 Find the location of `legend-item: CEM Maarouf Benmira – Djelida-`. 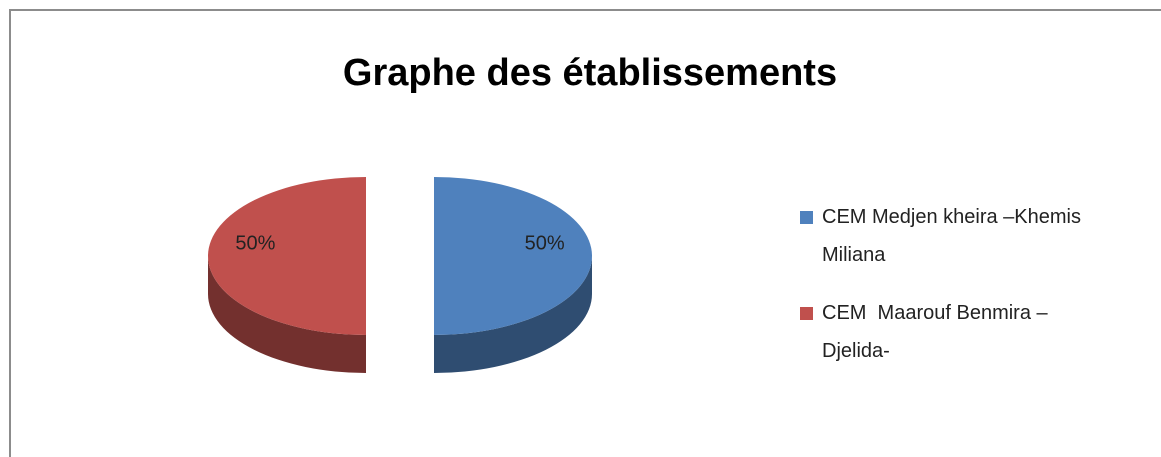

legend-item: CEM Maarouf Benmira – Djelida- is located at coordinates (955, 332).